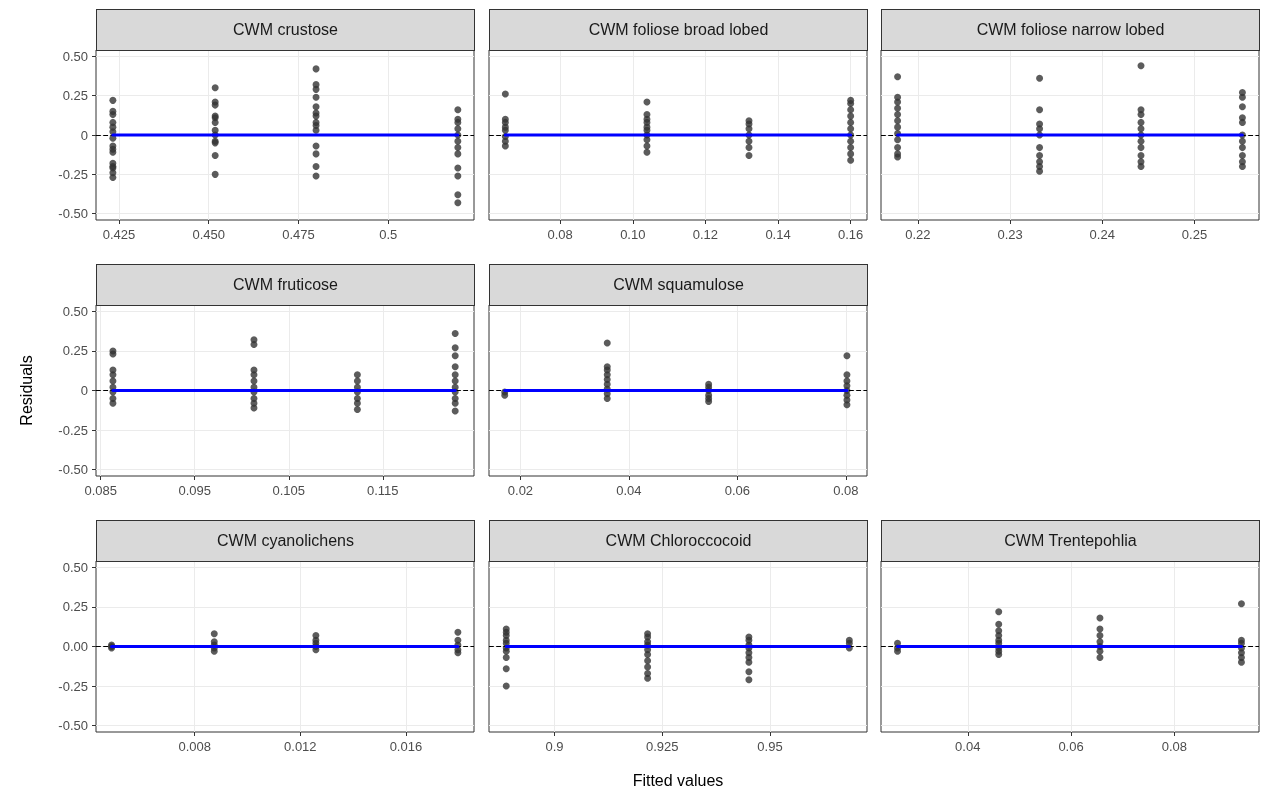 The width and height of the screenshot is (1261, 792). Describe the element at coordinates (208, 234) in the screenshot. I see `x-tick-label: 0.450` at that location.